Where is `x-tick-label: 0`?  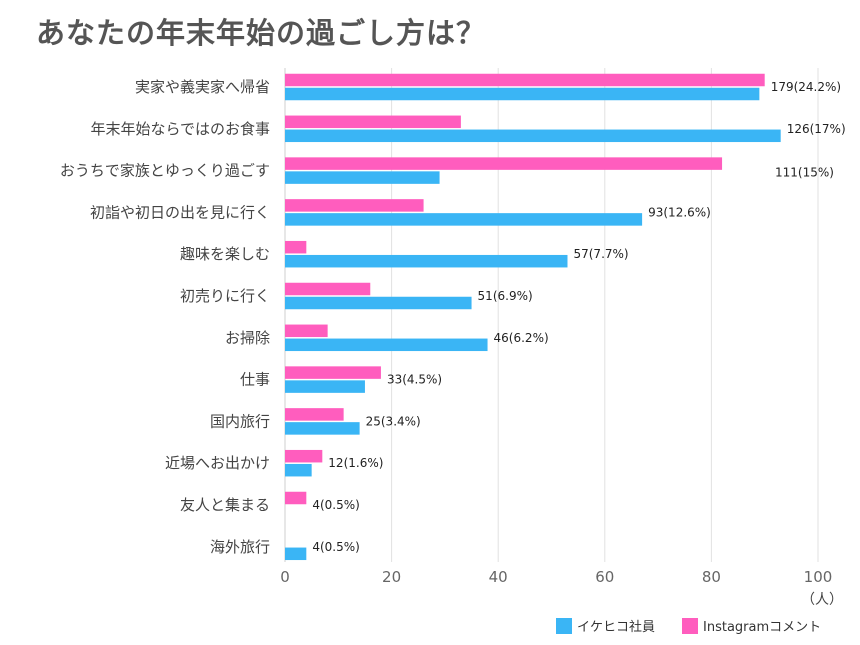
x-tick-label: 0 is located at coordinates (285, 577).